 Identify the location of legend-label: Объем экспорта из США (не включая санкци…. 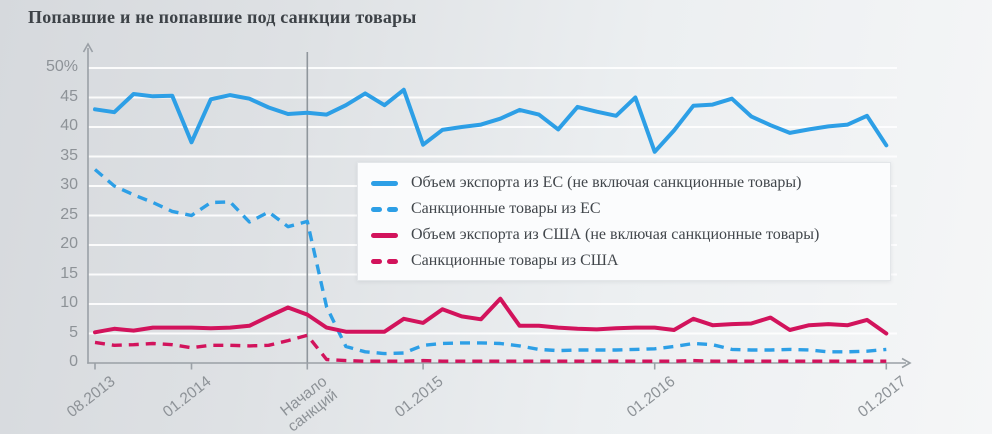
(615, 234).